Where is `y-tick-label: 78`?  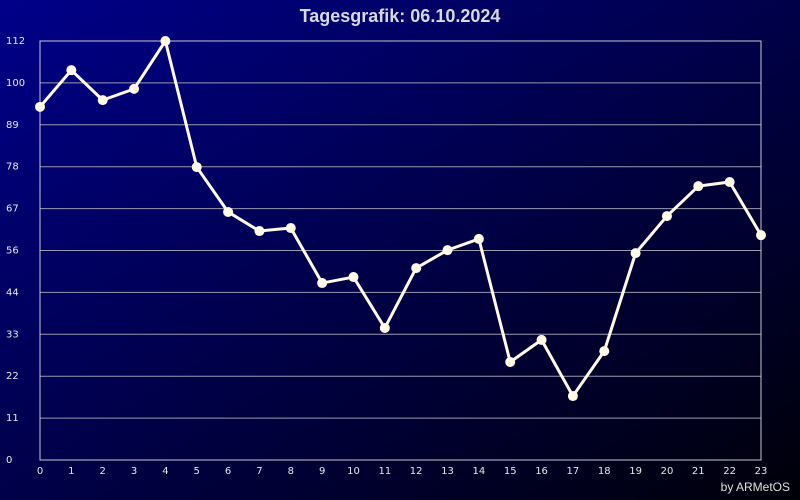 y-tick-label: 78 is located at coordinates (12, 167).